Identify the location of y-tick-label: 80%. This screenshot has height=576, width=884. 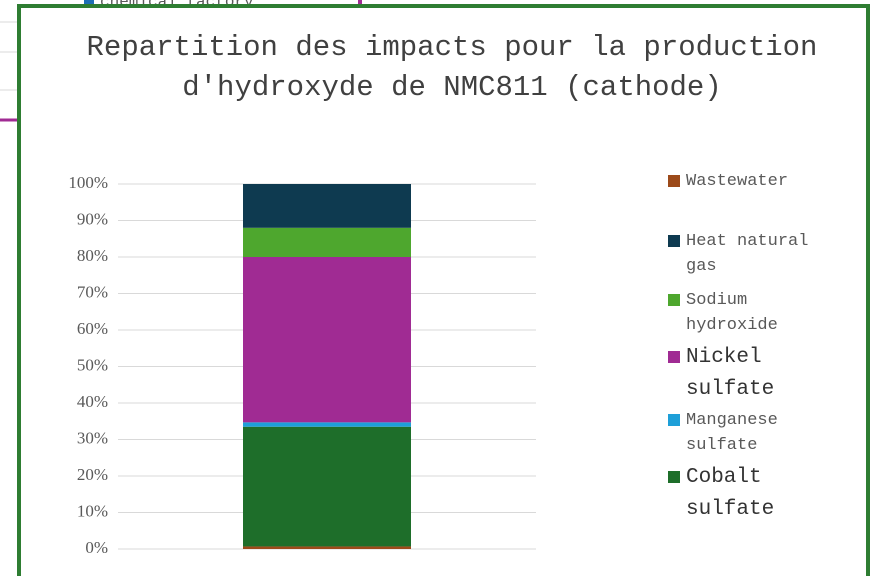
(92, 255).